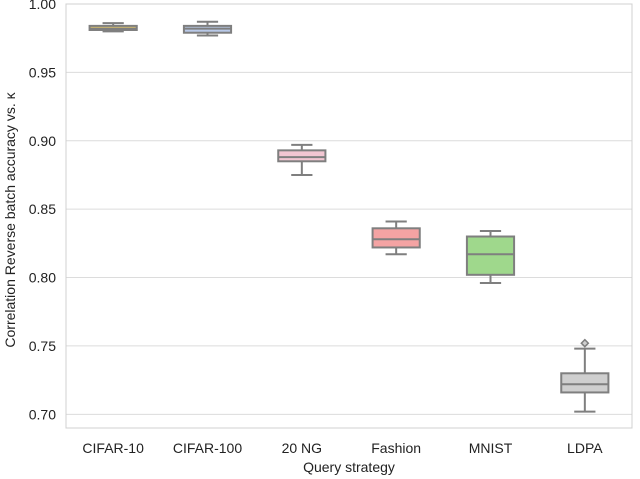  I want to click on y-tick-label: 1.00, so click(42, 6).